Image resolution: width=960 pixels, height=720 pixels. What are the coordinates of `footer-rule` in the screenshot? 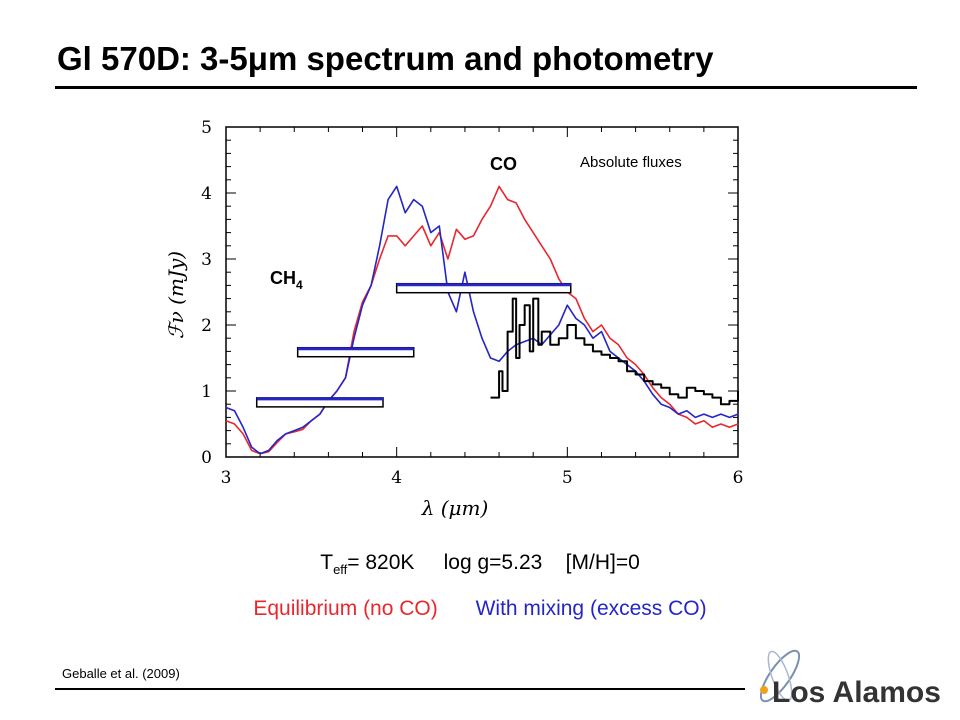 It's located at (400, 689).